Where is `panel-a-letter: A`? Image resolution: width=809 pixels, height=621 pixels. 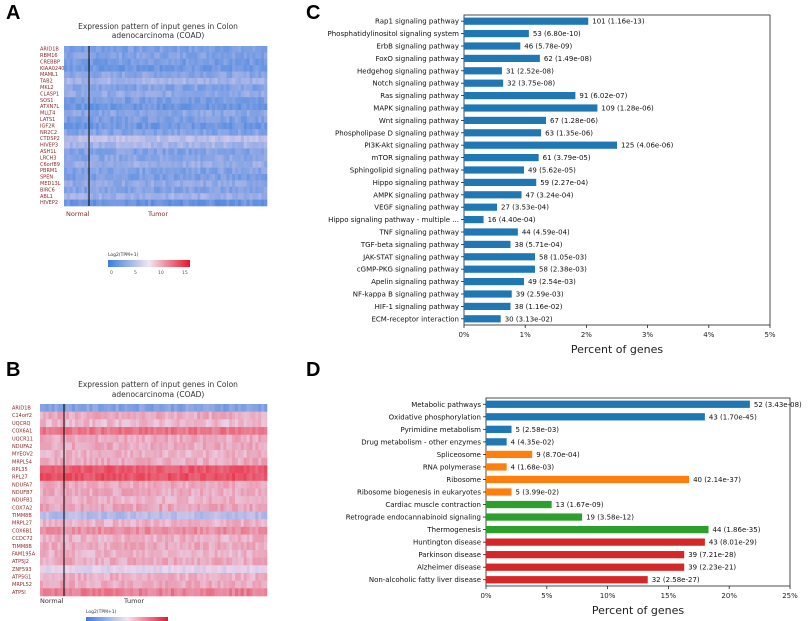
panel-a-letter: A is located at coordinates (13, 13).